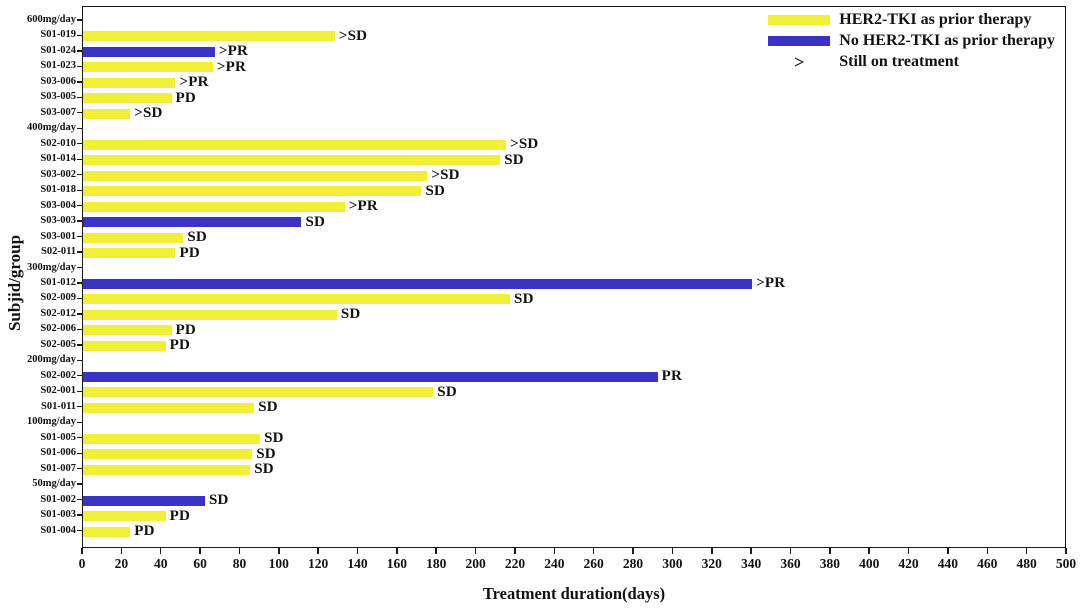 This screenshot has width=1080, height=614. Describe the element at coordinates (51, 360) in the screenshot. I see `dose-group-label: 200mg/day` at that location.